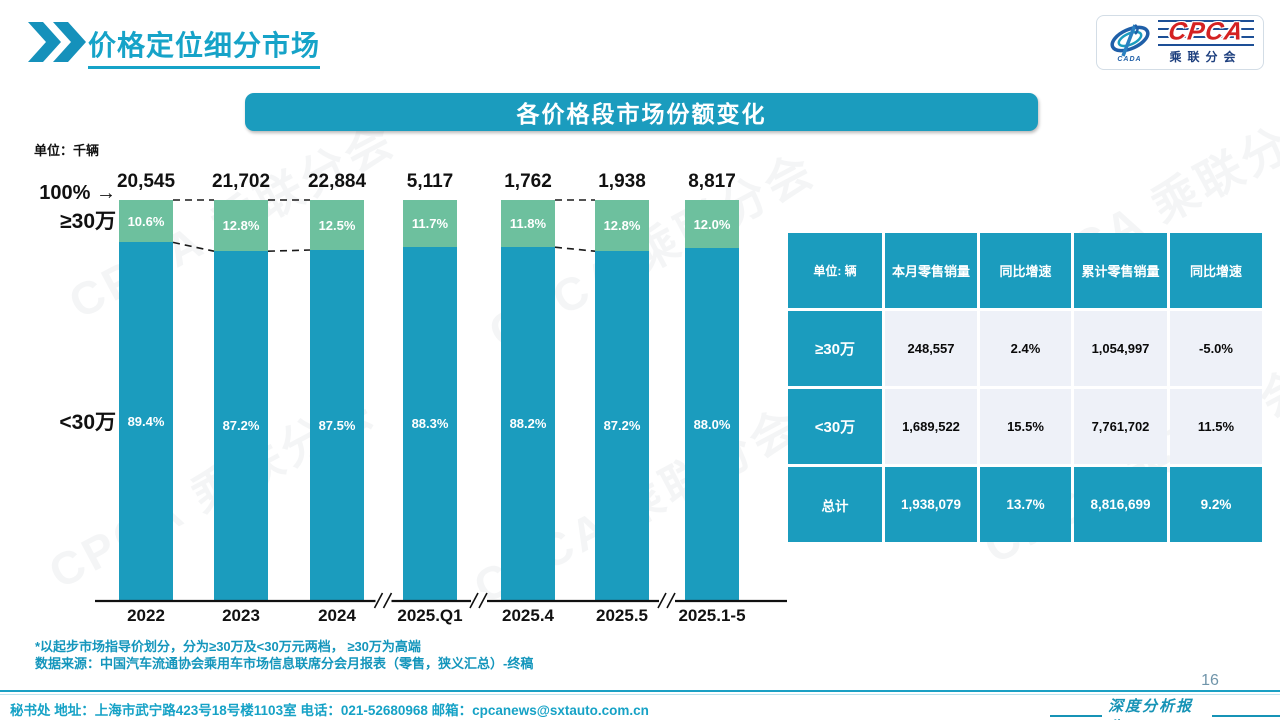  Describe the element at coordinates (1129, 59) in the screenshot. I see `cada-text: CADA` at that location.